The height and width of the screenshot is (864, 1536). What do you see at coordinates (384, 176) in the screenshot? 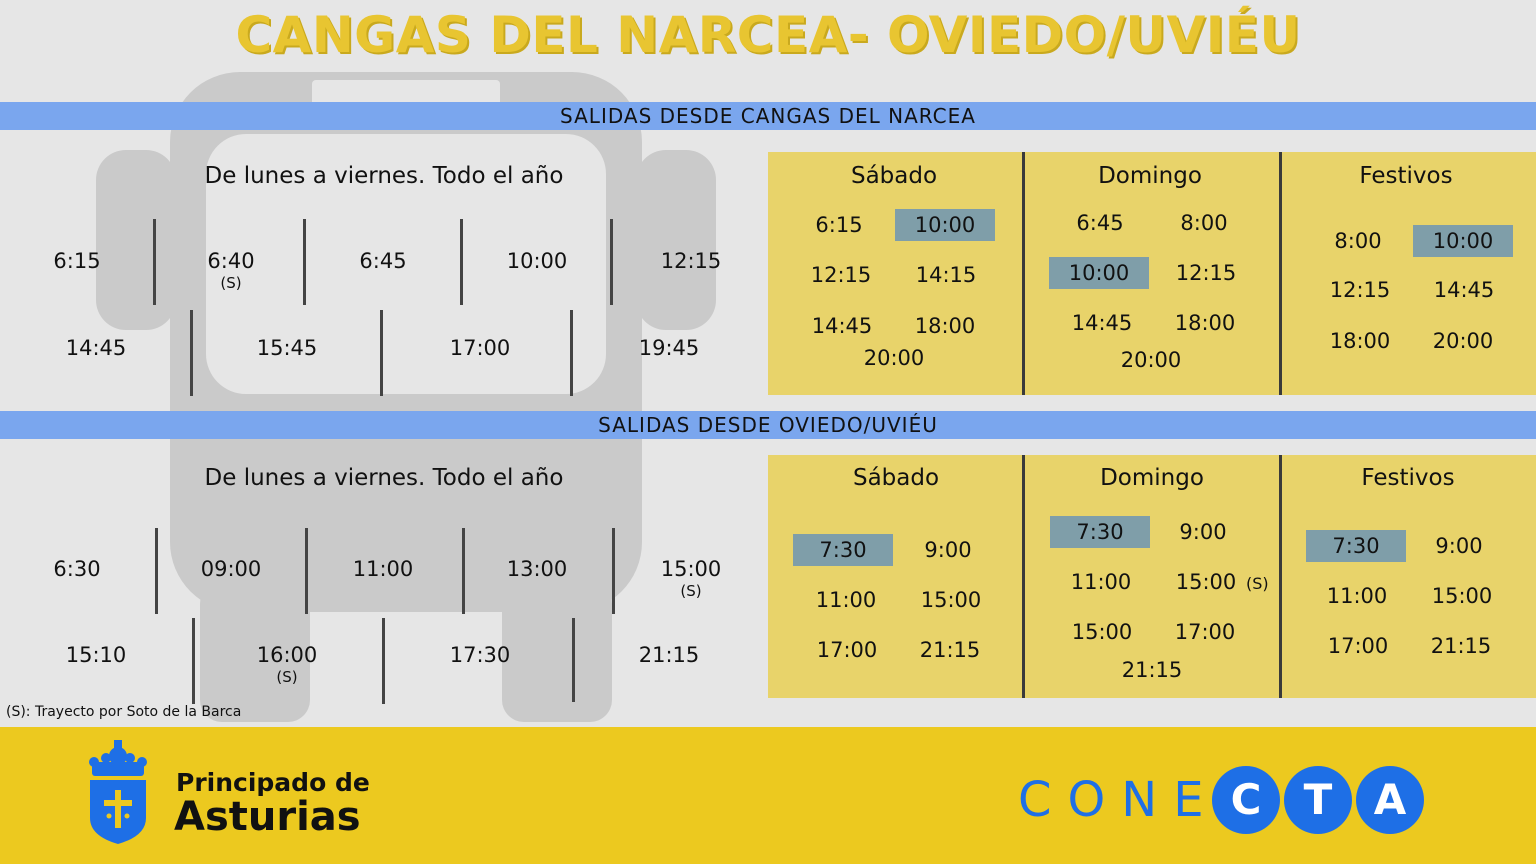
I see `weekday-title-cangas: De lunes a viernes. Todo el año` at bounding box center [384, 176].